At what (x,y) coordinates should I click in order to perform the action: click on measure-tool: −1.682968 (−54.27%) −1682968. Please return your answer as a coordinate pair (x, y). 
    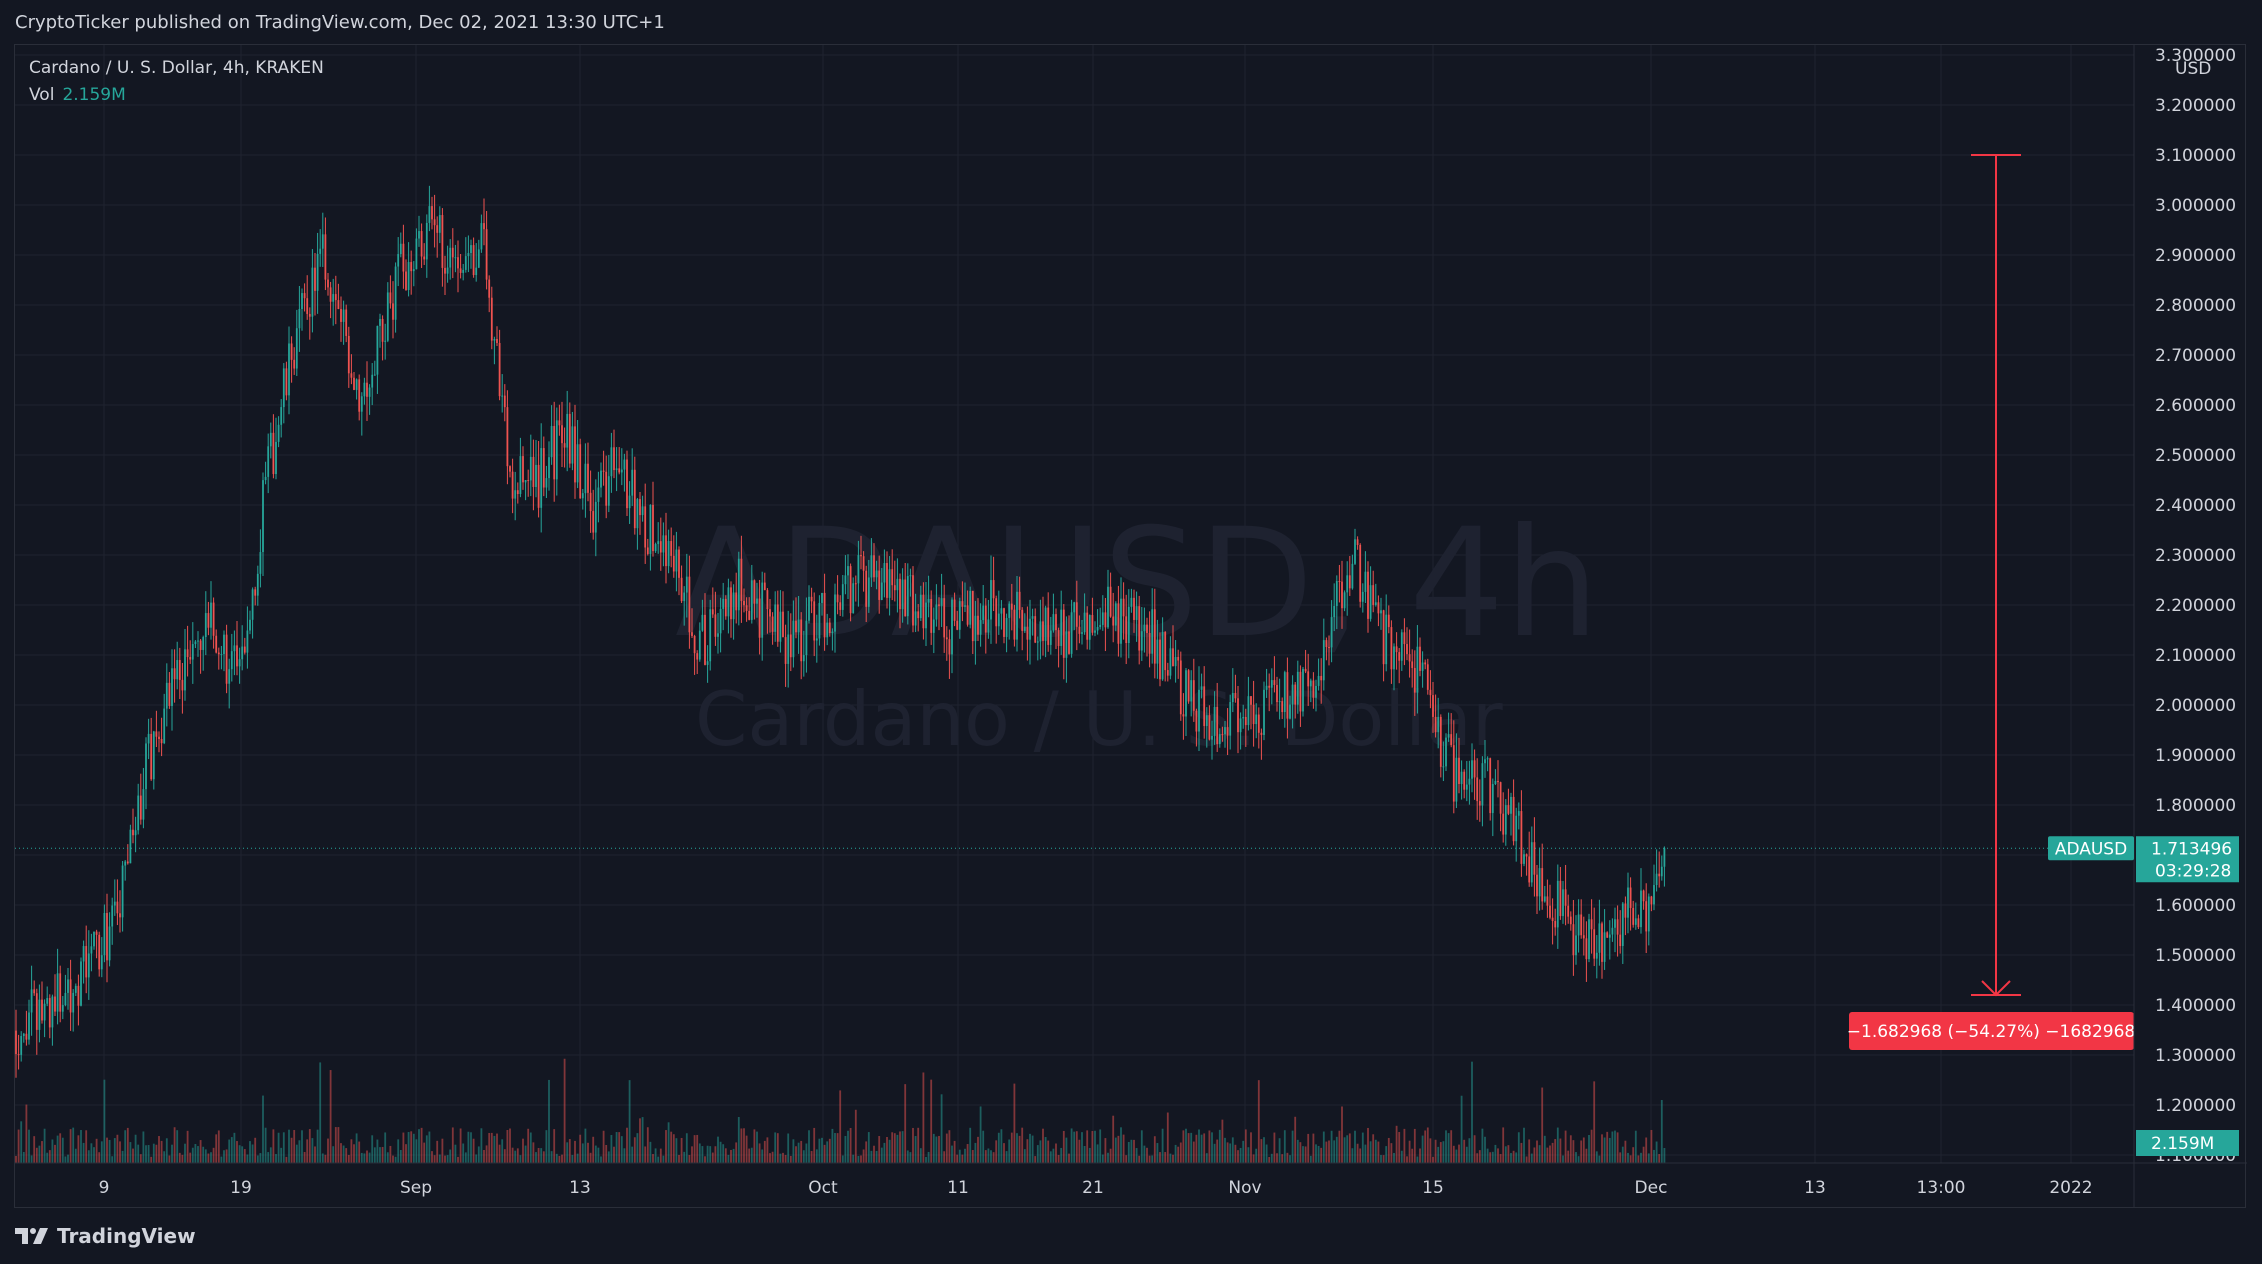
    Looking at the image, I should click on (1991, 602).